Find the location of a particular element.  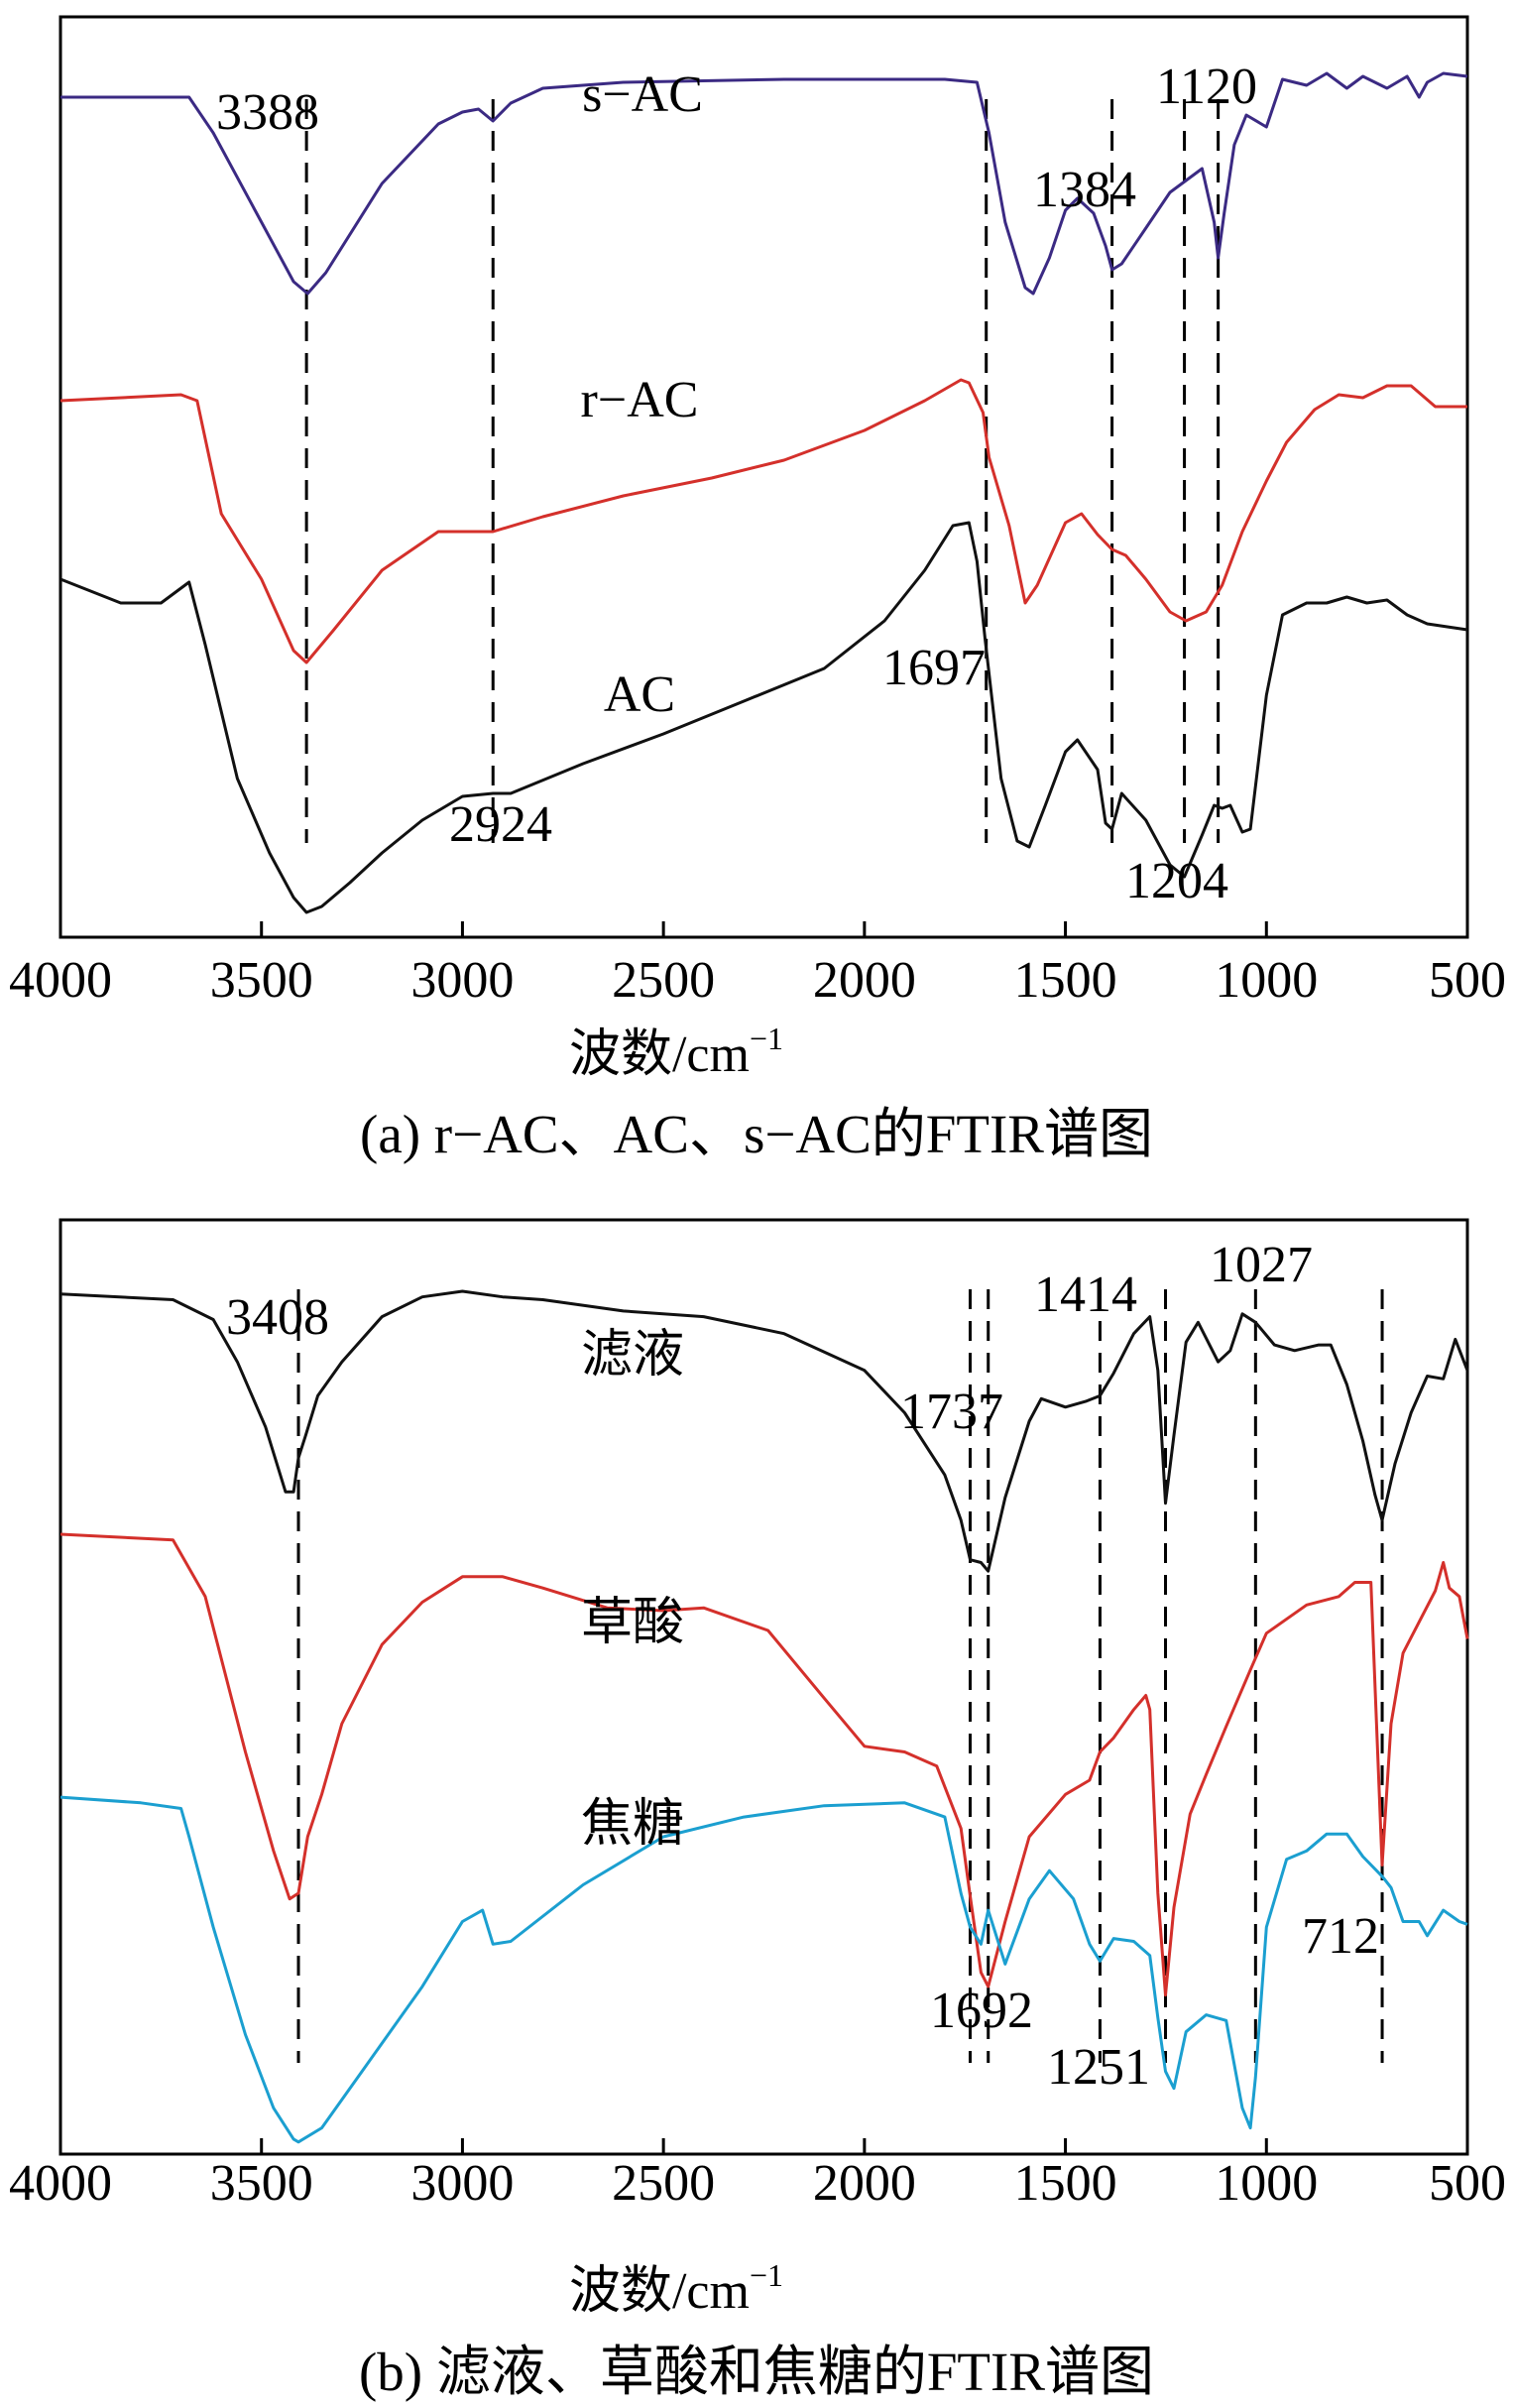

peak-label-3408: 3408 is located at coordinates (277, 1318).